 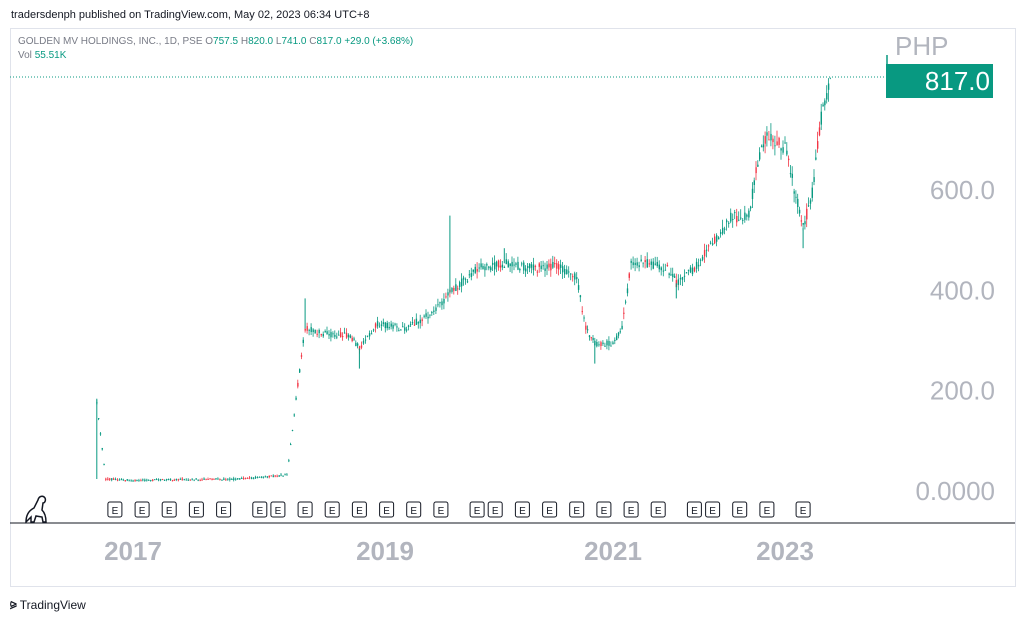 What do you see at coordinates (940, 268) in the screenshot?
I see `price-axis: 600.0 400.0 200.0 0.0000 PHP 817.0` at bounding box center [940, 268].